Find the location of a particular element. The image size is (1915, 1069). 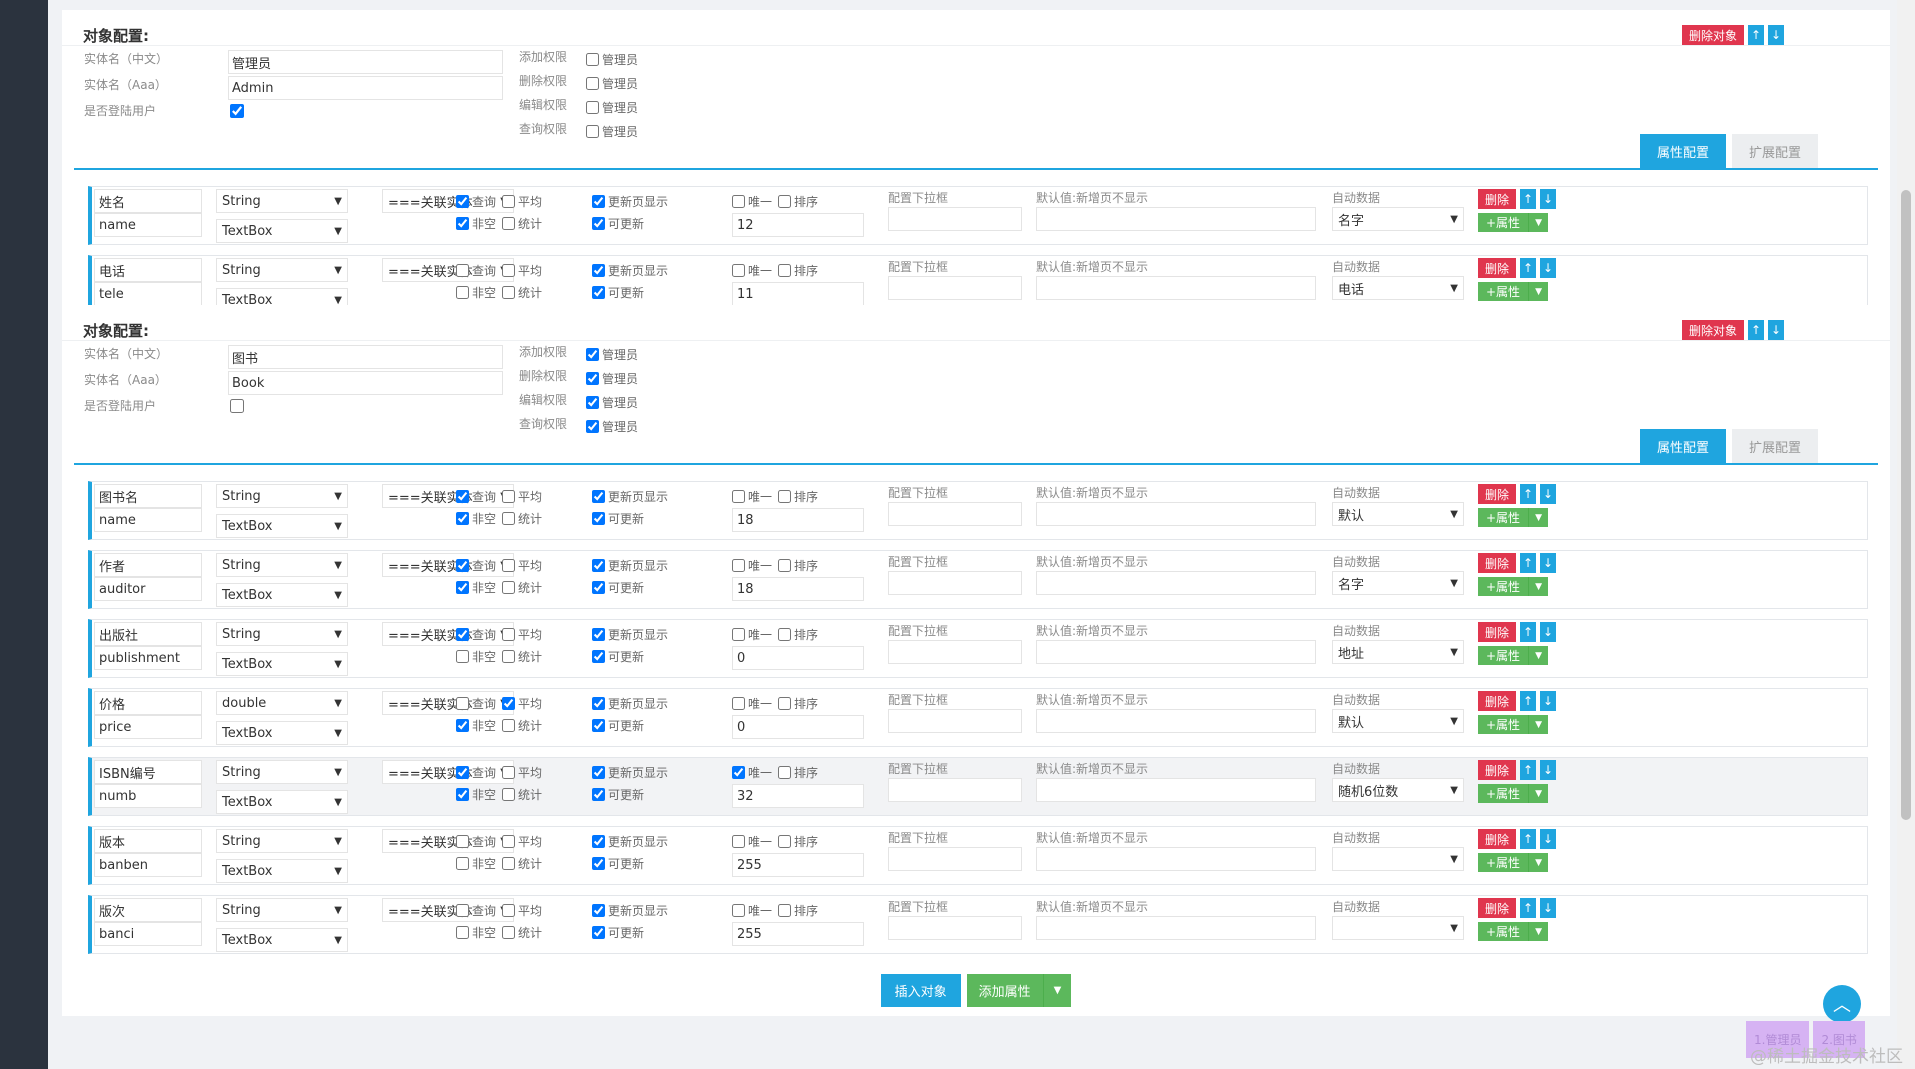

permission-add-checkbox: 管理员 is located at coordinates (612, 354).